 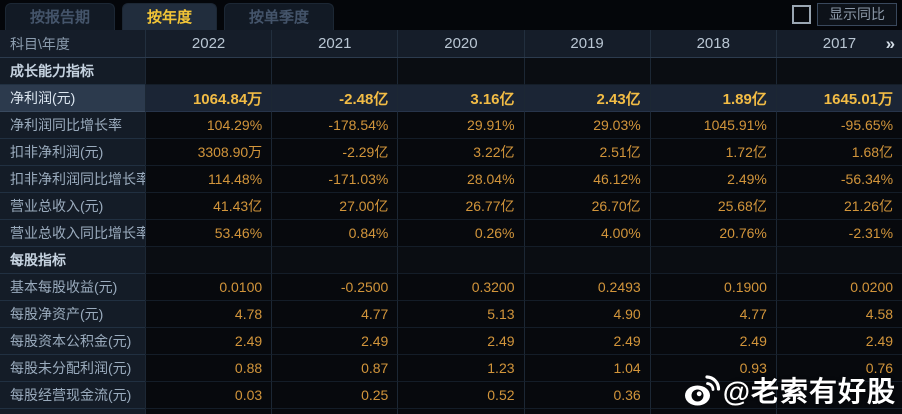 I want to click on table-row: 每股指标, so click(x=451, y=260).